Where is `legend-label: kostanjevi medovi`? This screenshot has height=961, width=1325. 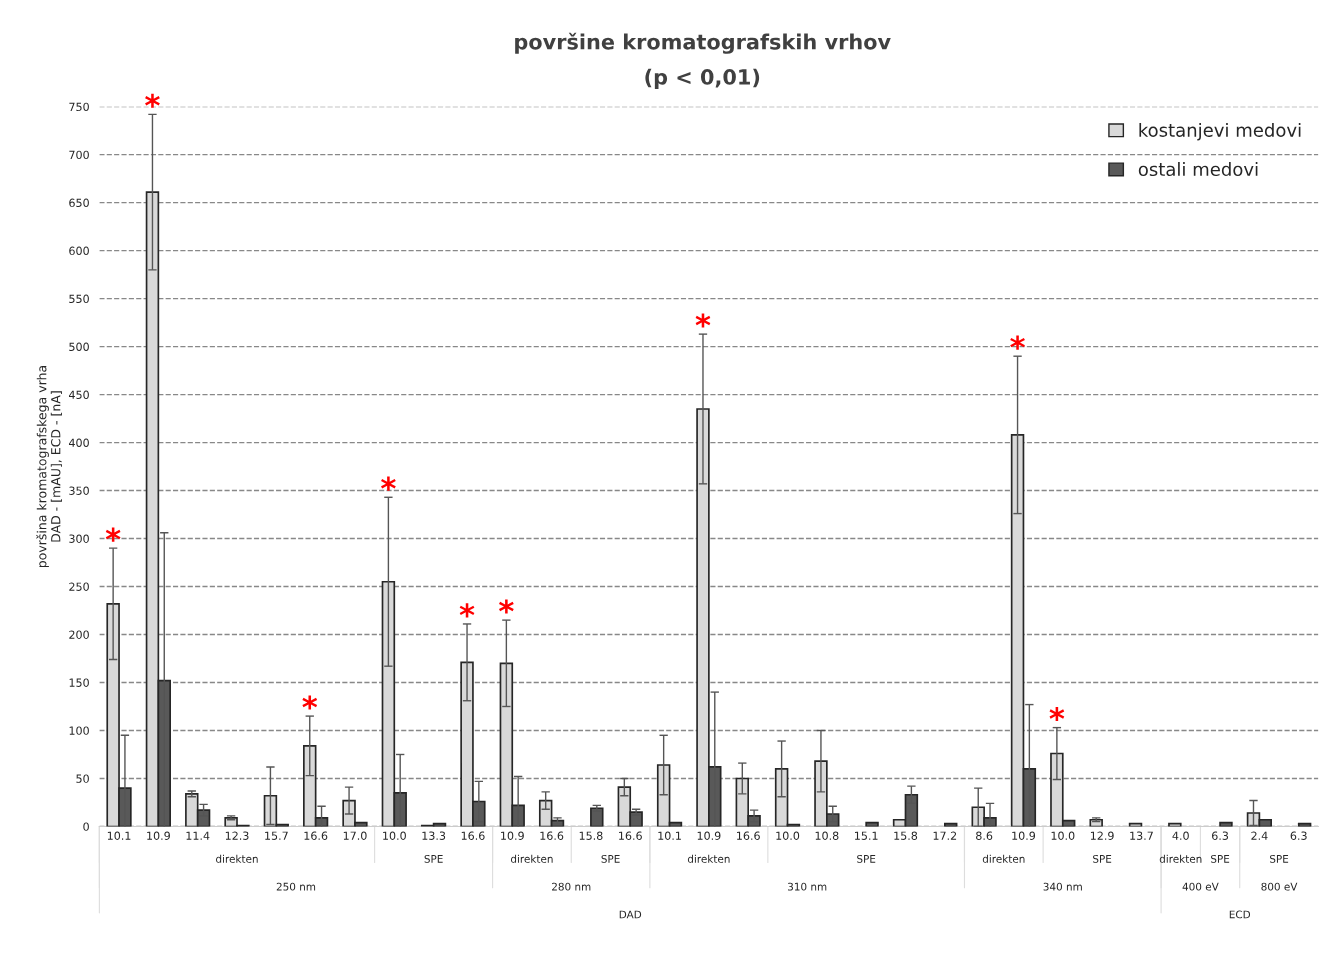 legend-label: kostanjevi medovi is located at coordinates (1220, 131).